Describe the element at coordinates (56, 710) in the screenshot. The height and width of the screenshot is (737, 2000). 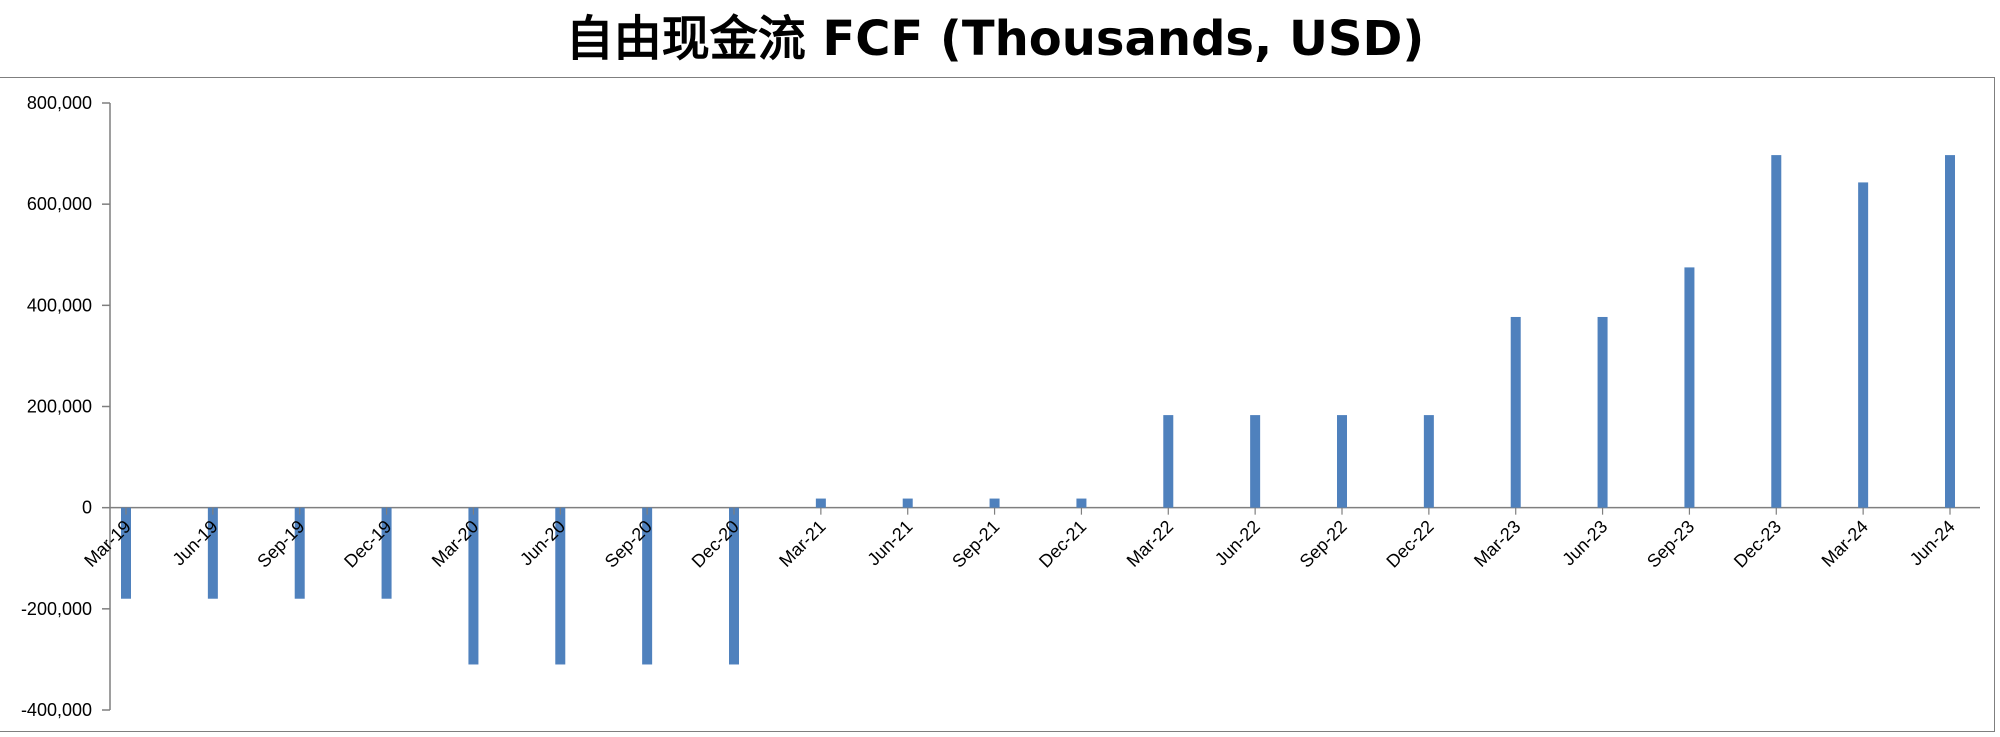
I see `y-tick-label: -400,000` at that location.